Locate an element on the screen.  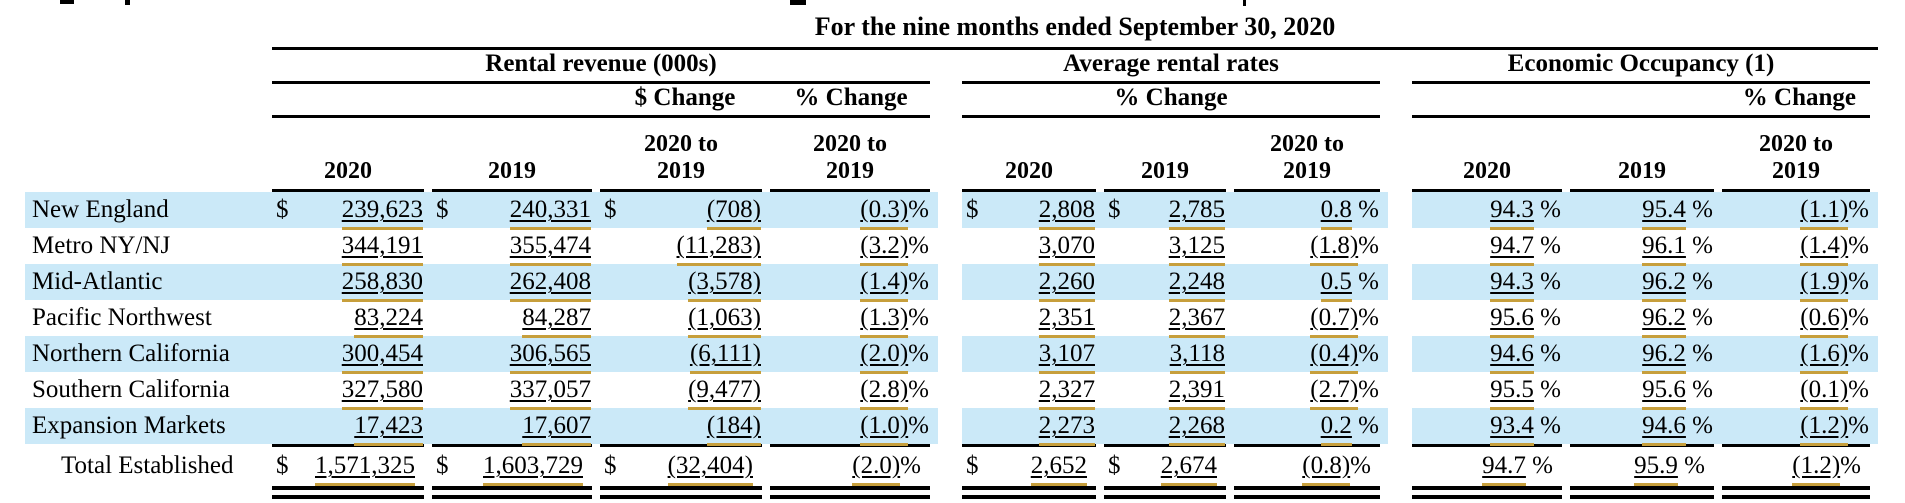
value: 95.5 % is located at coordinates (1530, 393).